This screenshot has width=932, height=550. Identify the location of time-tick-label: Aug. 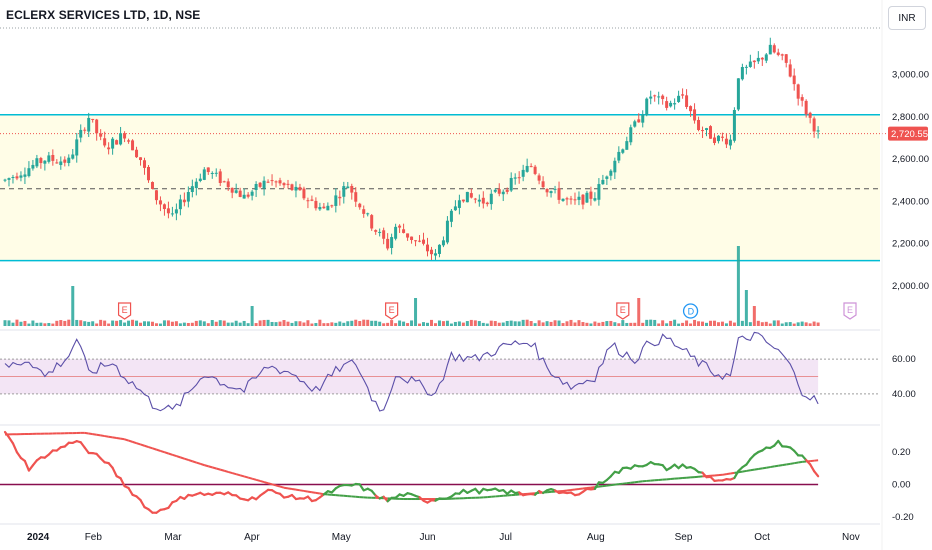
(596, 537).